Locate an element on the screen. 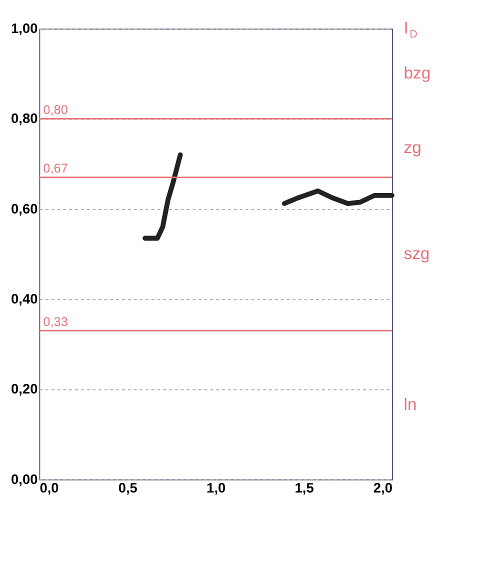 This screenshot has width=490, height=569. text: bzg is located at coordinates (417, 73).